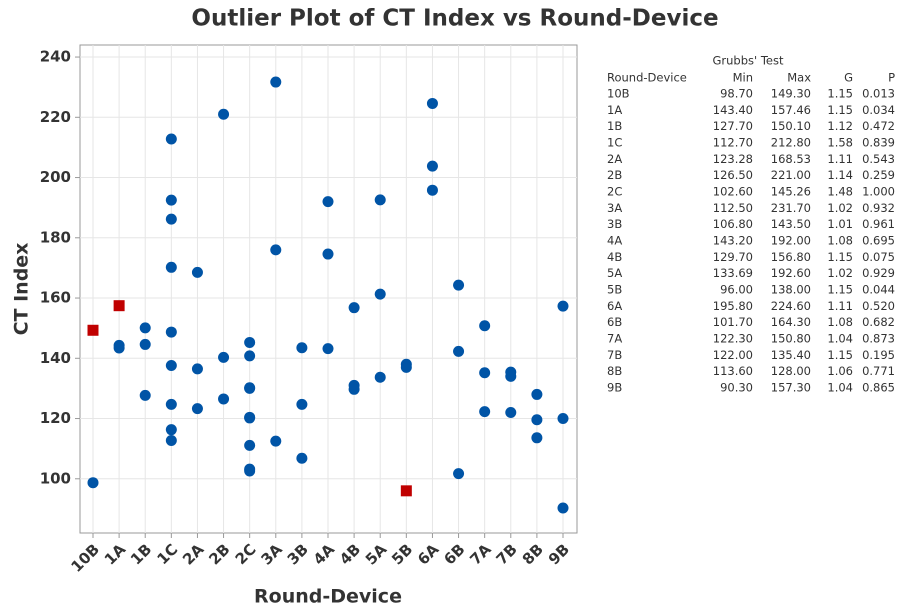  Describe the element at coordinates (647, 78) in the screenshot. I see `table-header: Round-Device` at that location.